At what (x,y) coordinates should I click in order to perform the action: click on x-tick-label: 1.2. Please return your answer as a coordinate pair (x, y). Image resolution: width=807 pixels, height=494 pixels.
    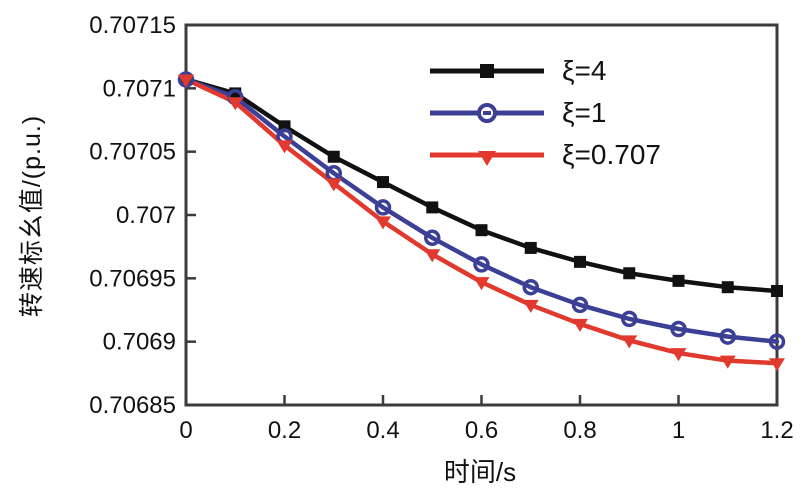
    Looking at the image, I should click on (776, 430).